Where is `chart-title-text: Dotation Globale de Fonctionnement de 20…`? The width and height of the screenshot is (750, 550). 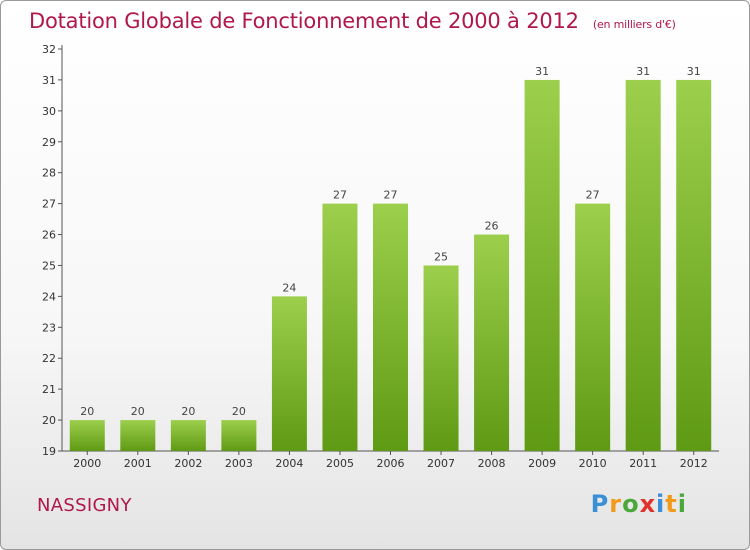 chart-title-text: Dotation Globale de Fonctionnement de 20… is located at coordinates (304, 21).